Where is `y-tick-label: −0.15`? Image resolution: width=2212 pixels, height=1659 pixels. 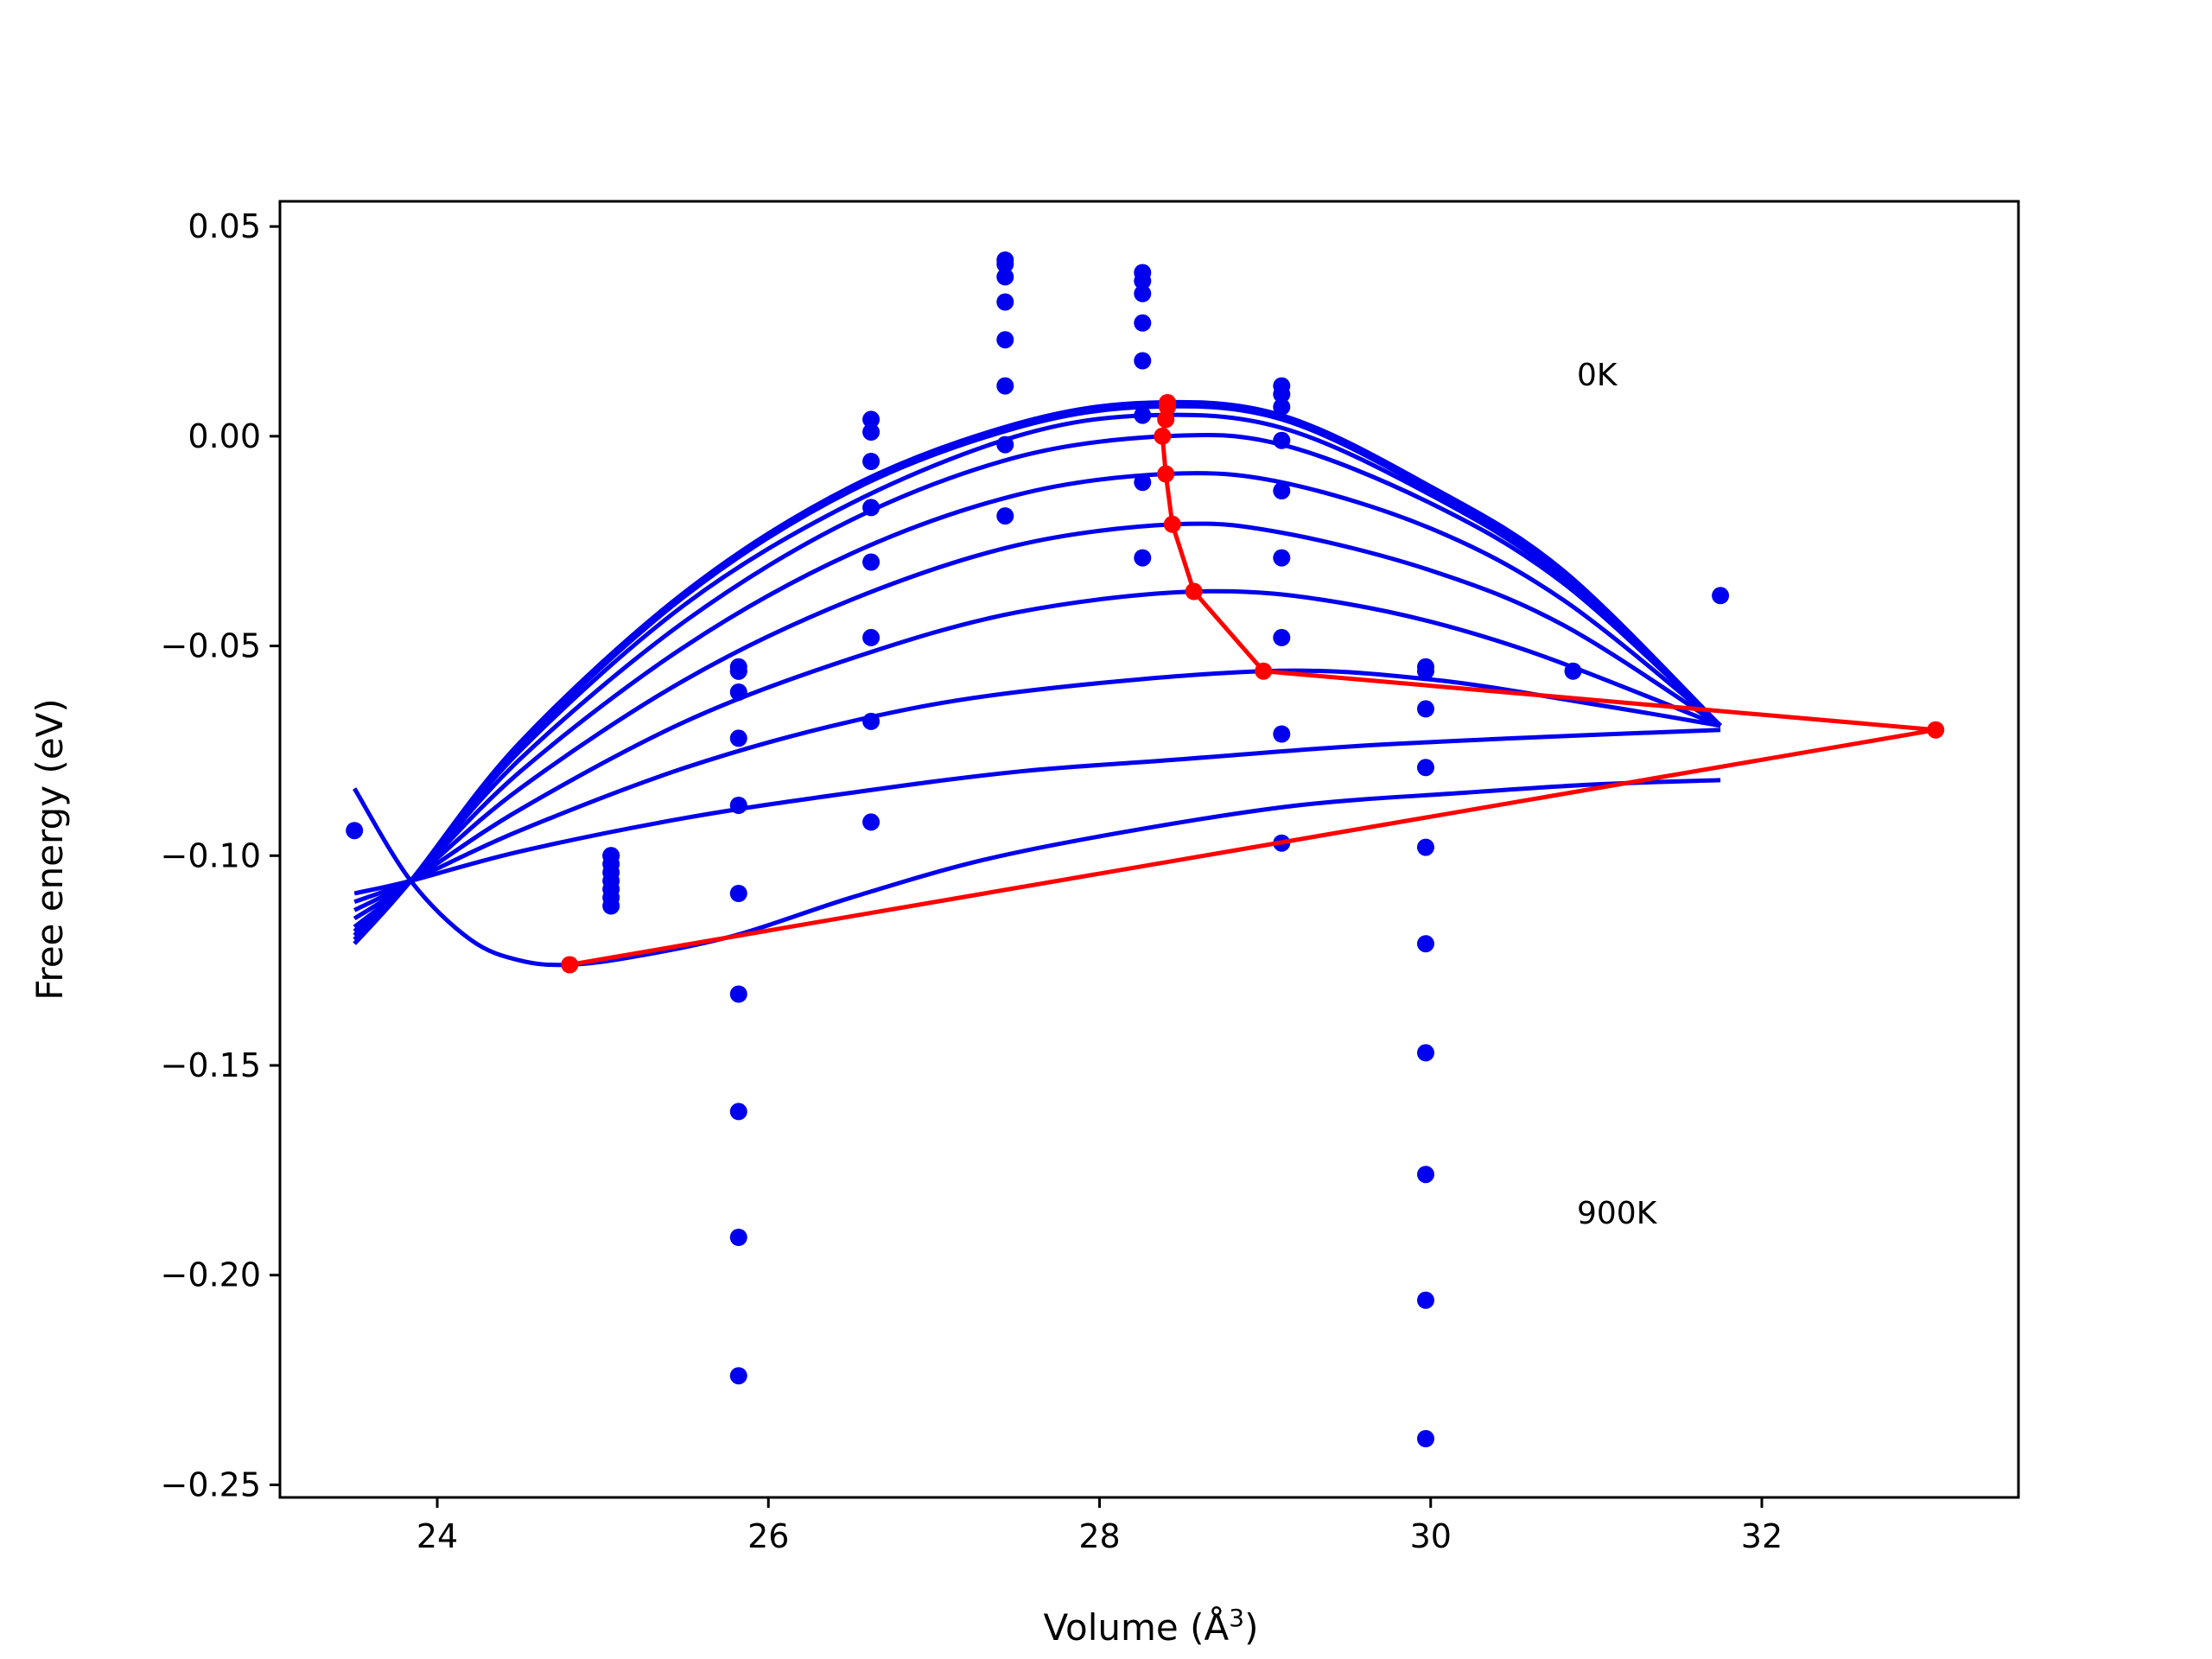
y-tick-label: −0.15 is located at coordinates (211, 1065).